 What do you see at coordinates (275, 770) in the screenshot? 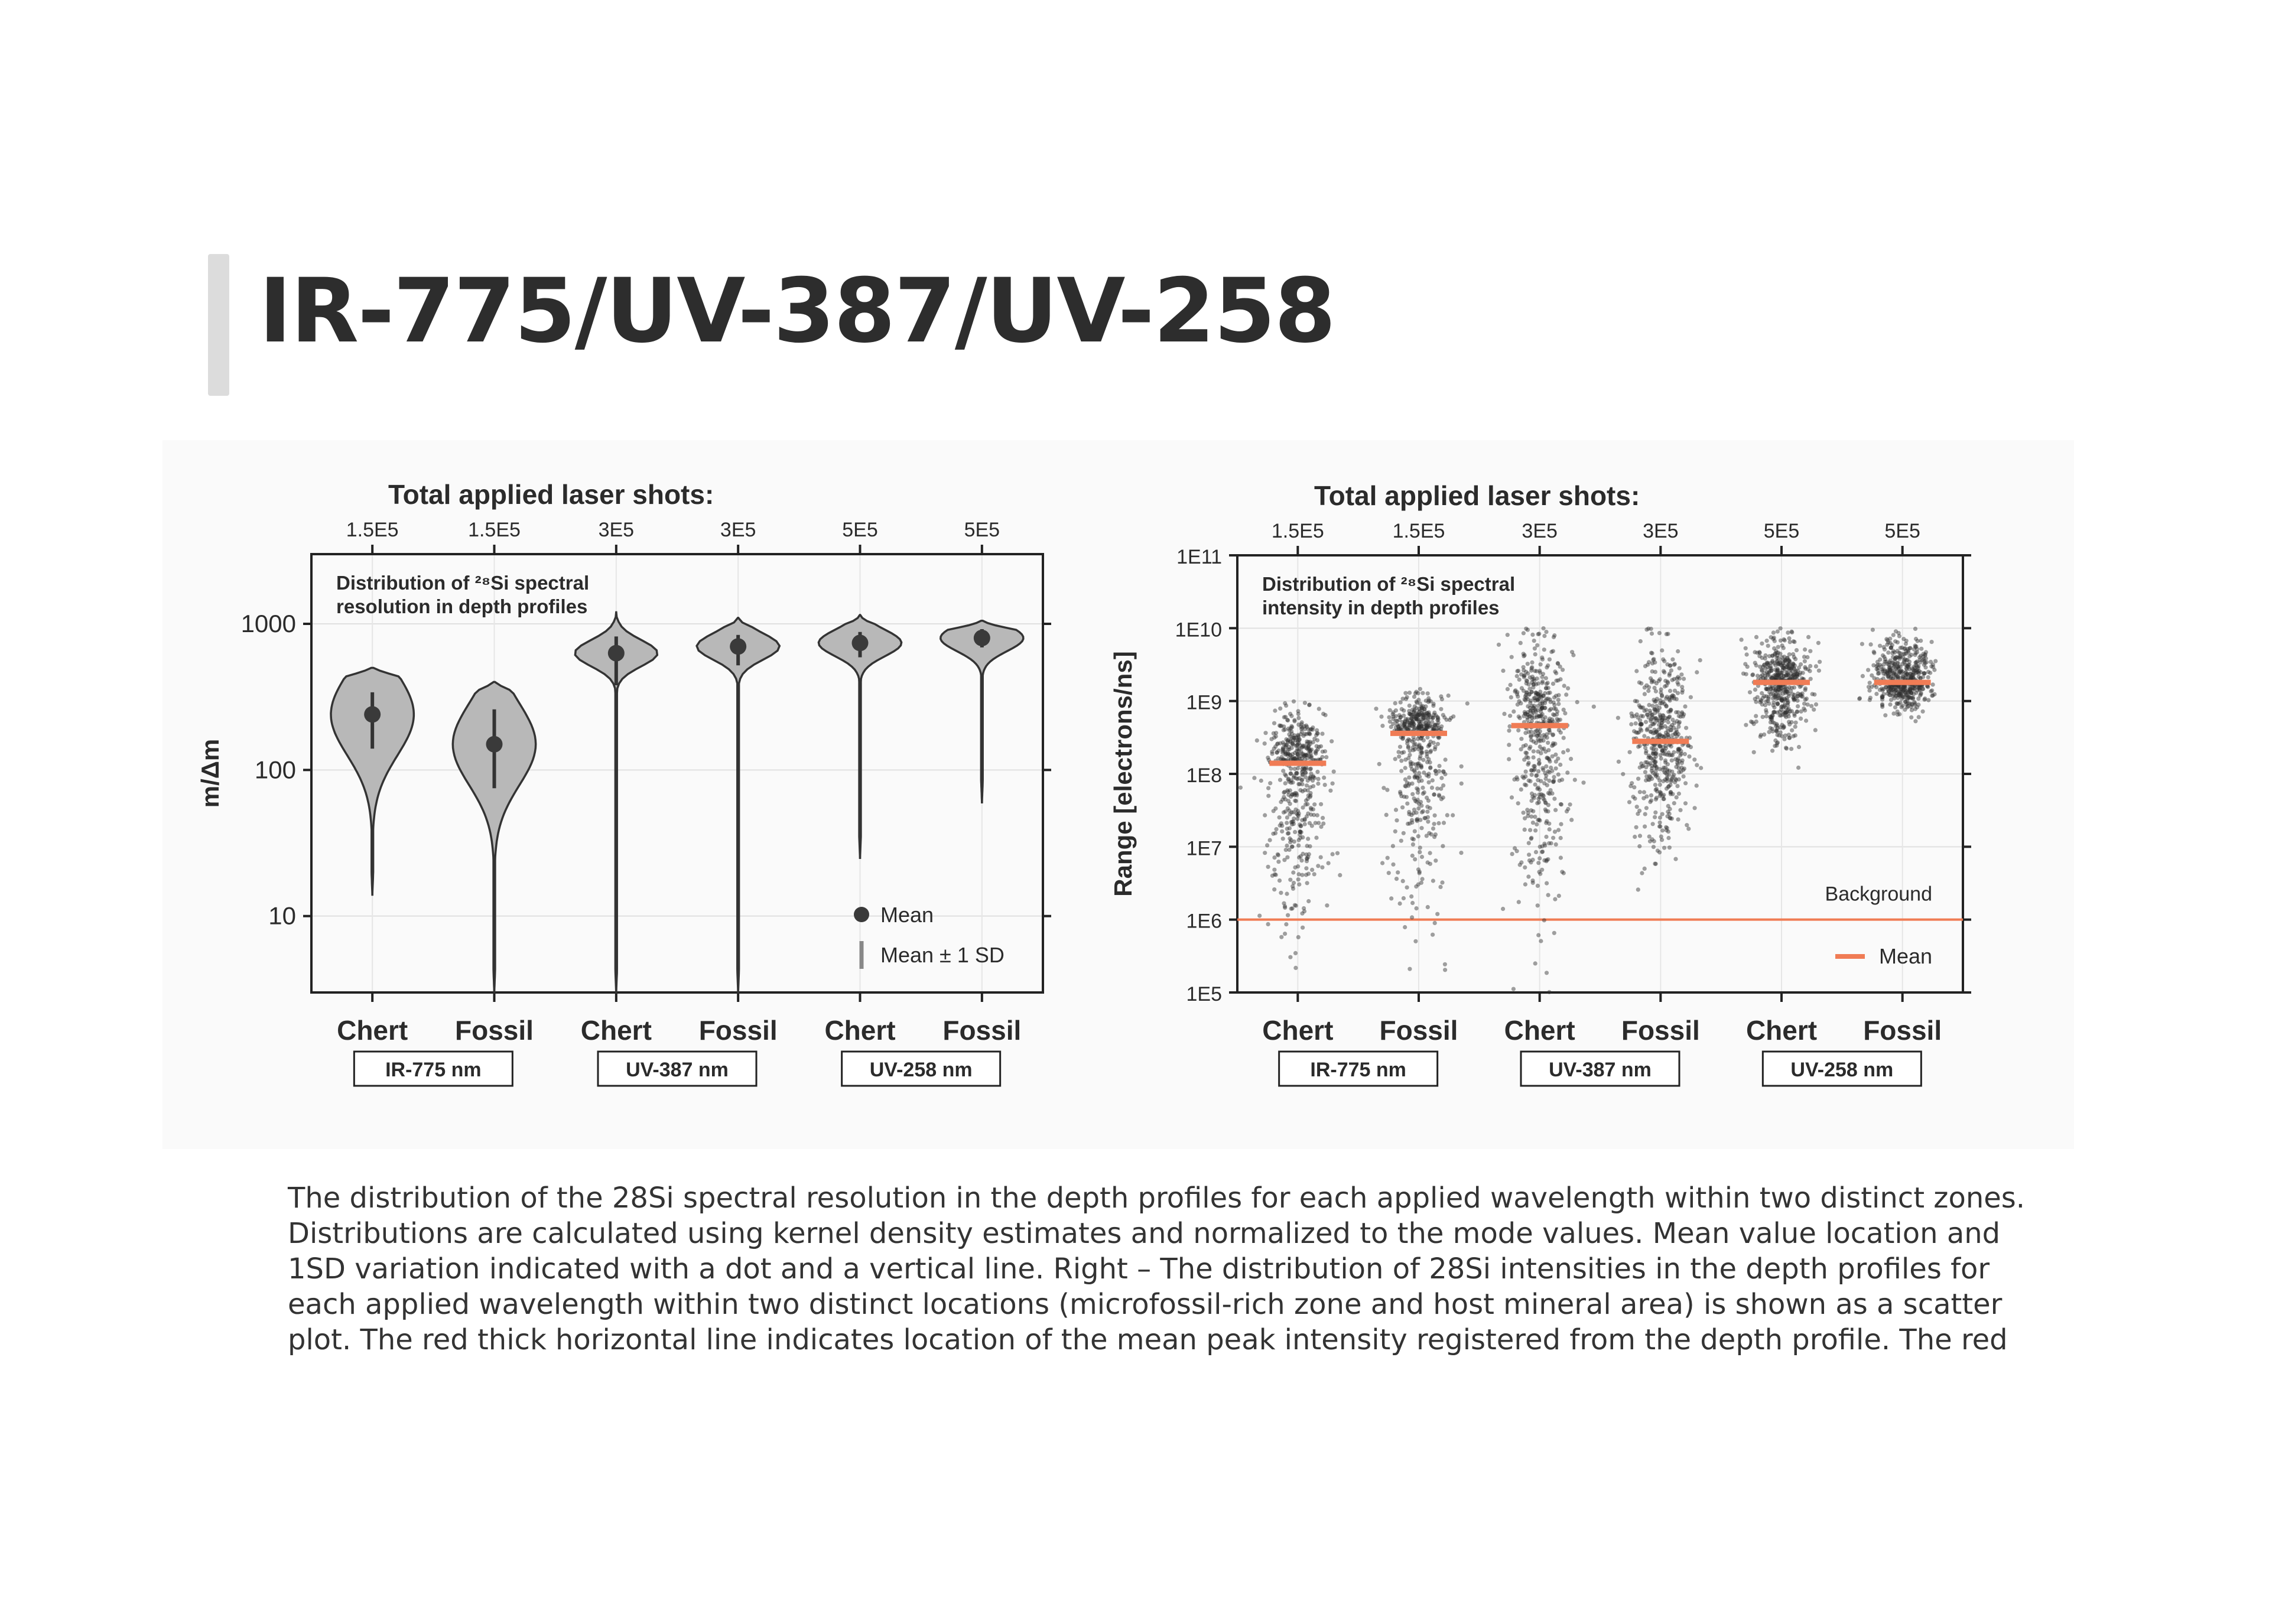
I see `y-tick-label: 100` at bounding box center [275, 770].